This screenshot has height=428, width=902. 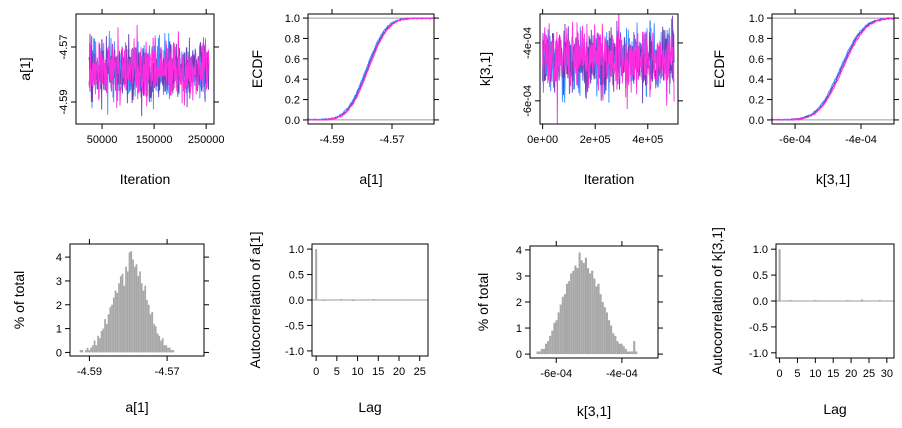 What do you see at coordinates (255, 300) in the screenshot?
I see `acf-a1-y-title: Autocorrelation of a[1]` at bounding box center [255, 300].